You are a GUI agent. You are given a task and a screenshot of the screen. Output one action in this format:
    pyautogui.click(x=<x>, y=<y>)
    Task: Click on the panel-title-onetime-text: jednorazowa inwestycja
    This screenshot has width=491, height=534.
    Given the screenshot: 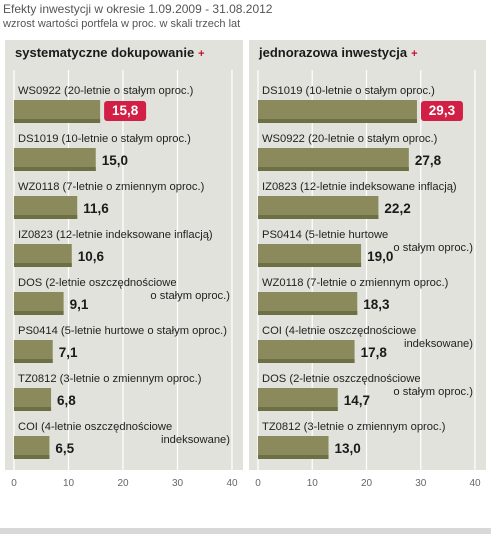 What is the action you would take?
    pyautogui.click(x=333, y=52)
    